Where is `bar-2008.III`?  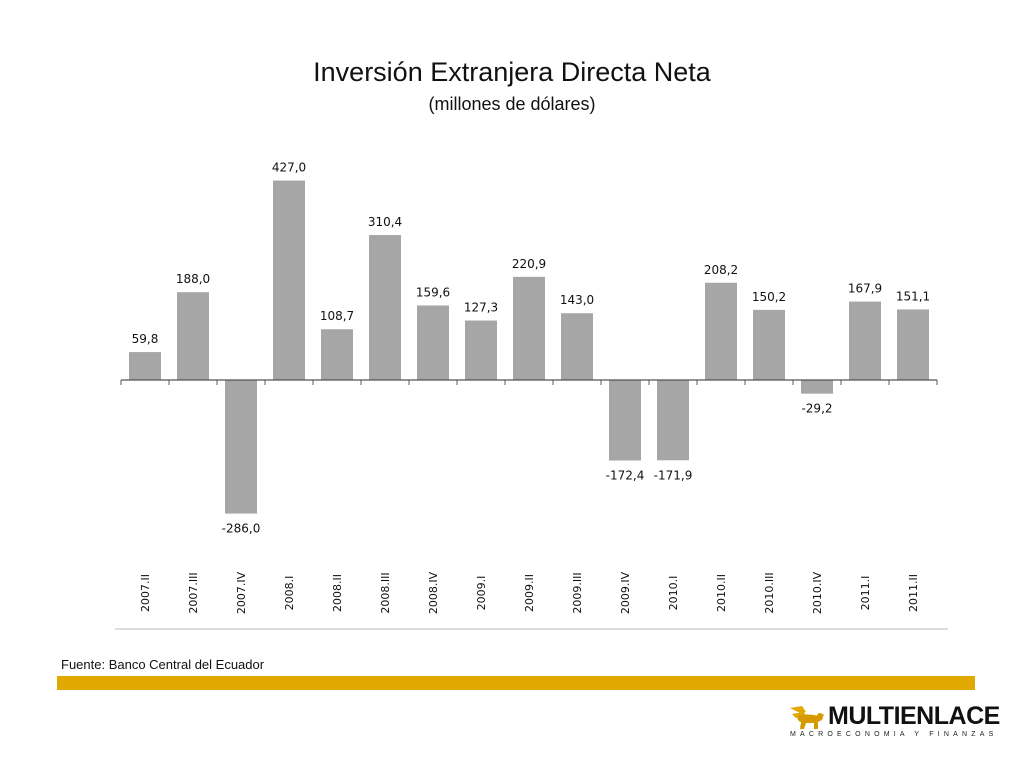 bar-2008.III is located at coordinates (385, 307).